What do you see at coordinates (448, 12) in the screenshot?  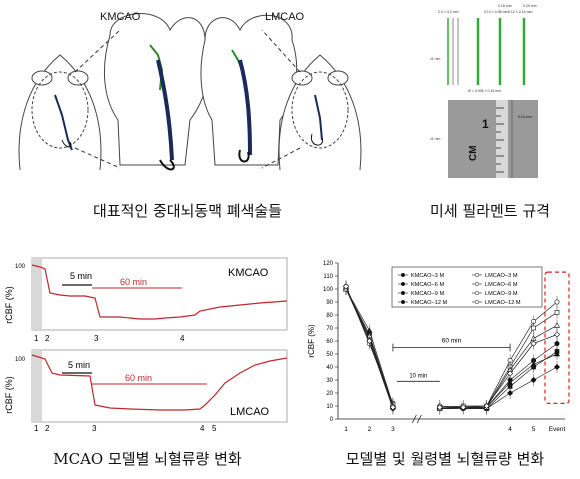 I see `filament-dim-1: 2.0 × 3.0 mm` at bounding box center [448, 12].